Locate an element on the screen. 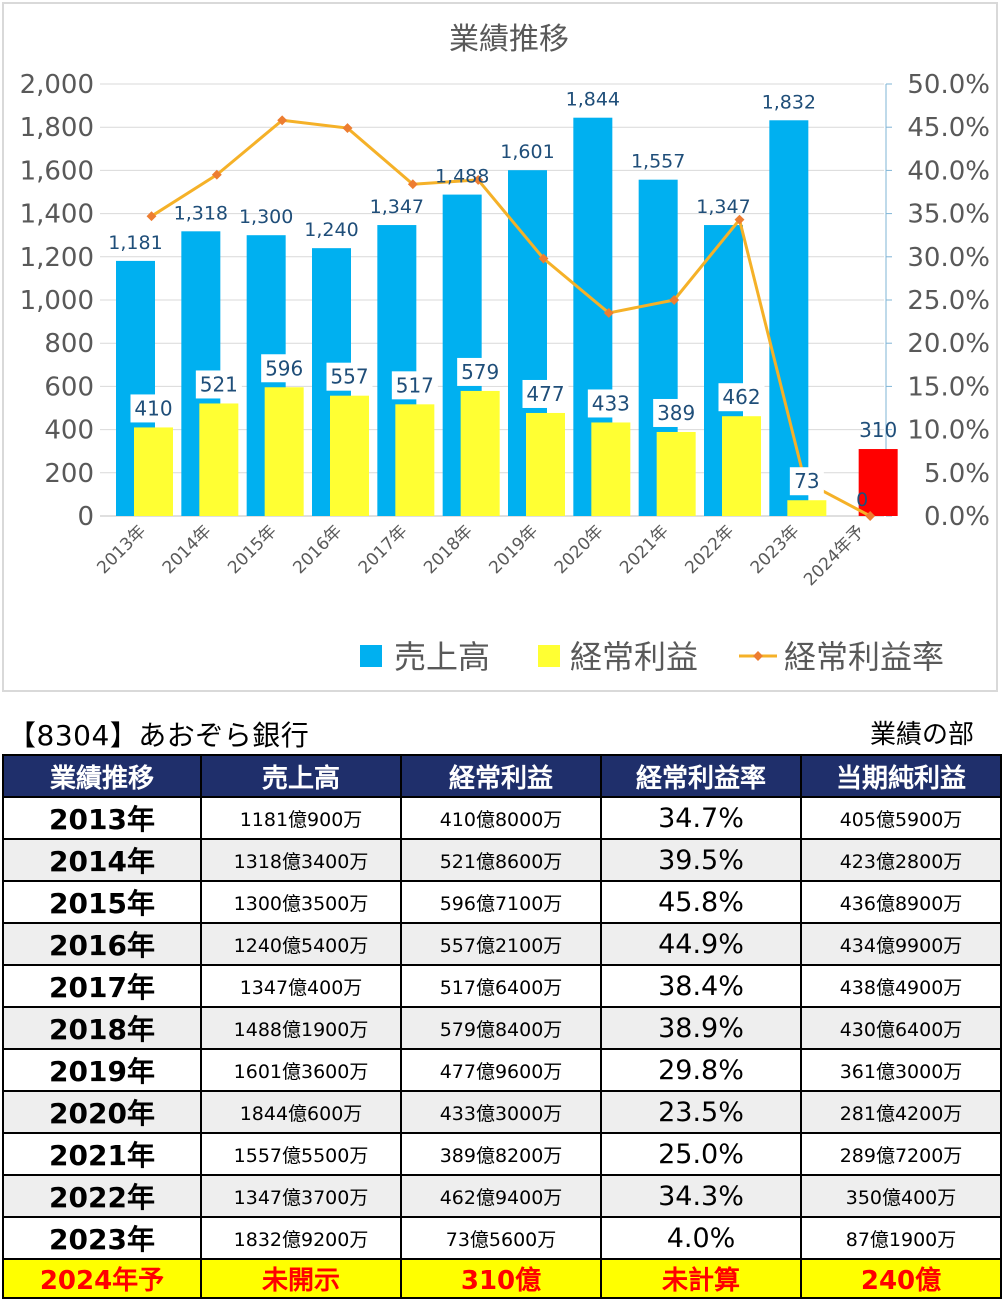 The height and width of the screenshot is (1299, 1002). y-tick-label: 200 is located at coordinates (69, 474).